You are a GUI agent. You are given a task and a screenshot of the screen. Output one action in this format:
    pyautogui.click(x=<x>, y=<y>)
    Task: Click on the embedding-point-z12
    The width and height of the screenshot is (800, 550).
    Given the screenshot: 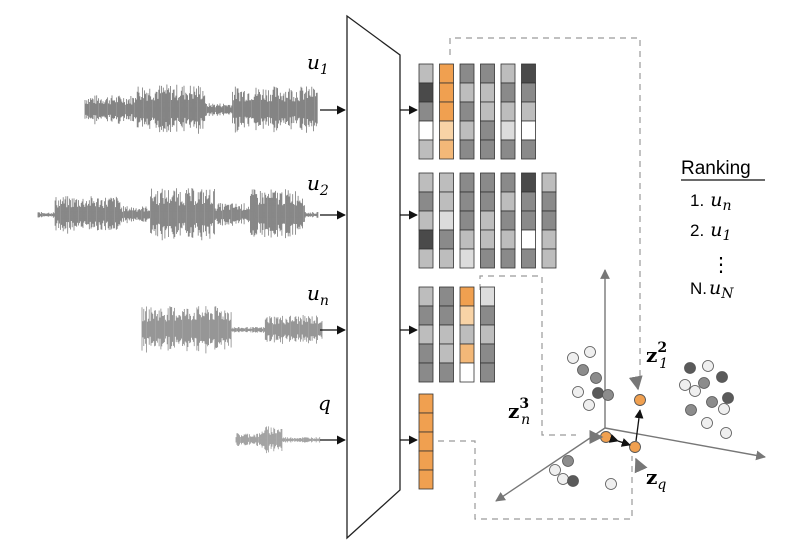 What is the action you would take?
    pyautogui.click(x=640, y=400)
    